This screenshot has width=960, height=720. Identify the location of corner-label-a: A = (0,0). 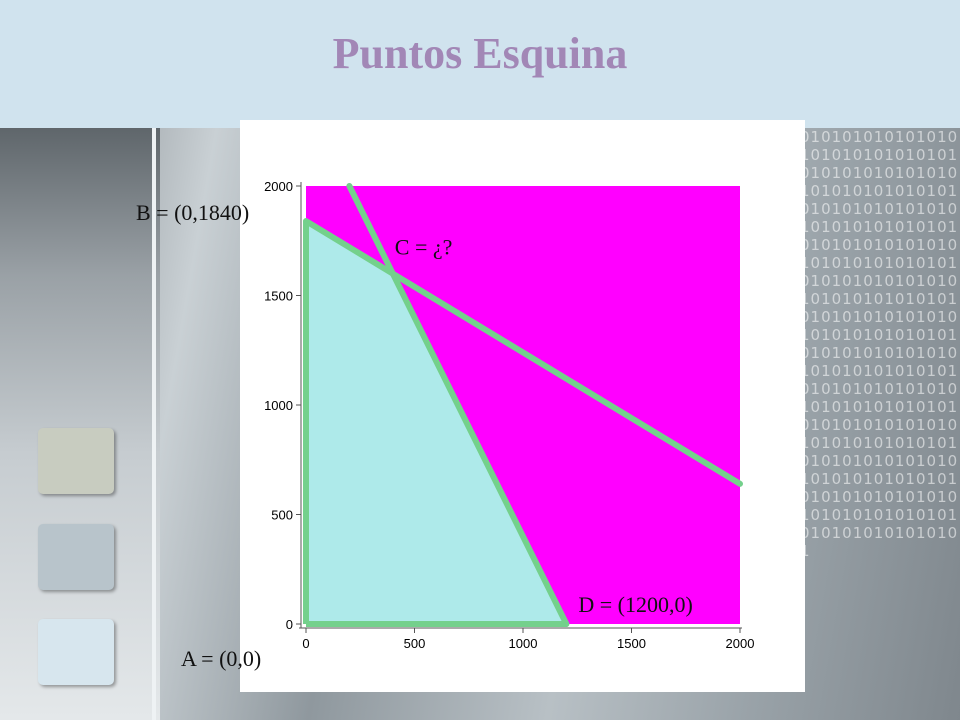
(221, 658).